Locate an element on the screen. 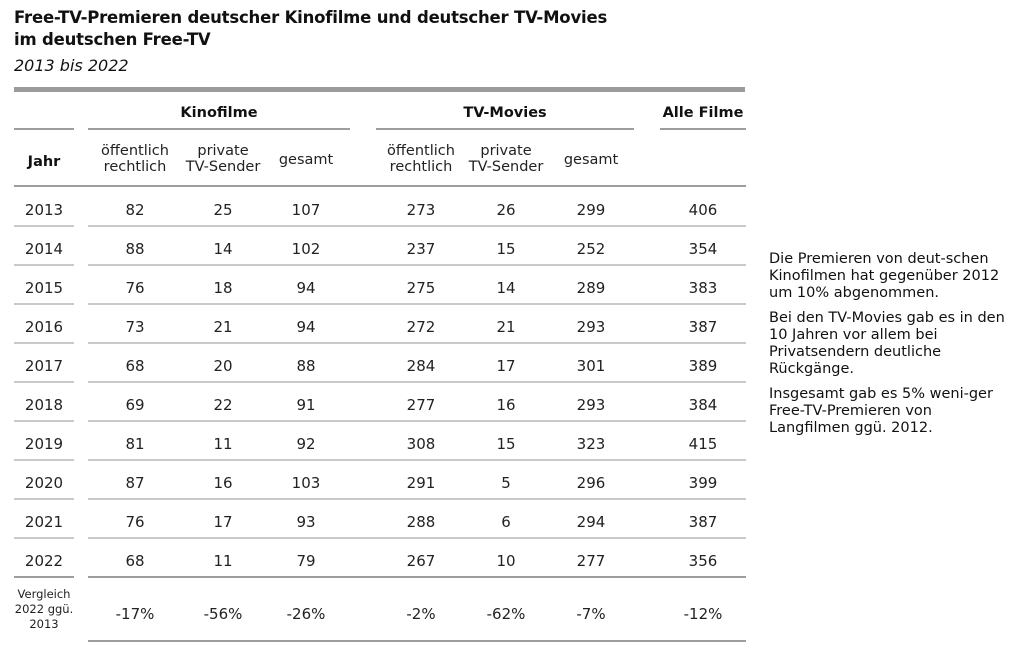 Image resolution: width=1024 pixels, height=663 pixels. comparison-alle: -12% is located at coordinates (703, 614).